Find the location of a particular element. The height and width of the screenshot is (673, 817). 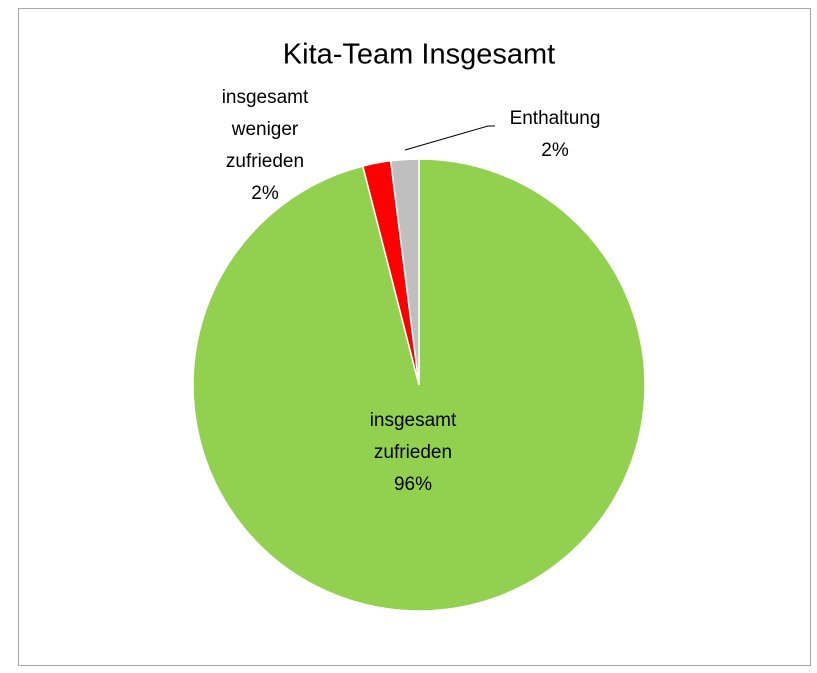

category-label: insgesamt weniger zufrieden is located at coordinates (265, 129).